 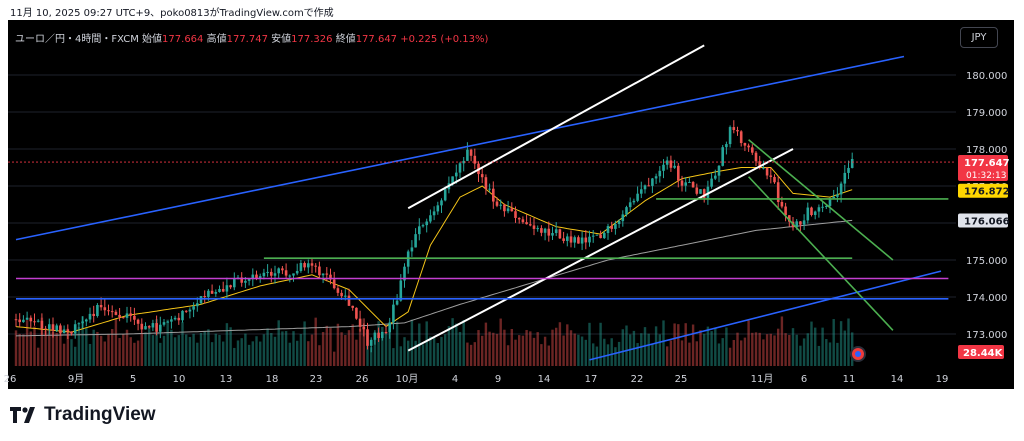 What do you see at coordinates (183, 39) in the screenshot?
I see `open-value: 177.664` at bounding box center [183, 39].